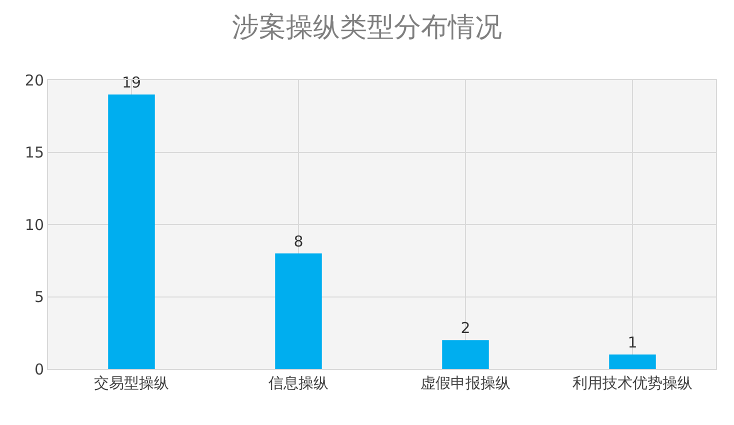 The width and height of the screenshot is (734, 425). Describe the element at coordinates (632, 383) in the screenshot. I see `x-tick-label: 利用技术优势操纵` at that location.